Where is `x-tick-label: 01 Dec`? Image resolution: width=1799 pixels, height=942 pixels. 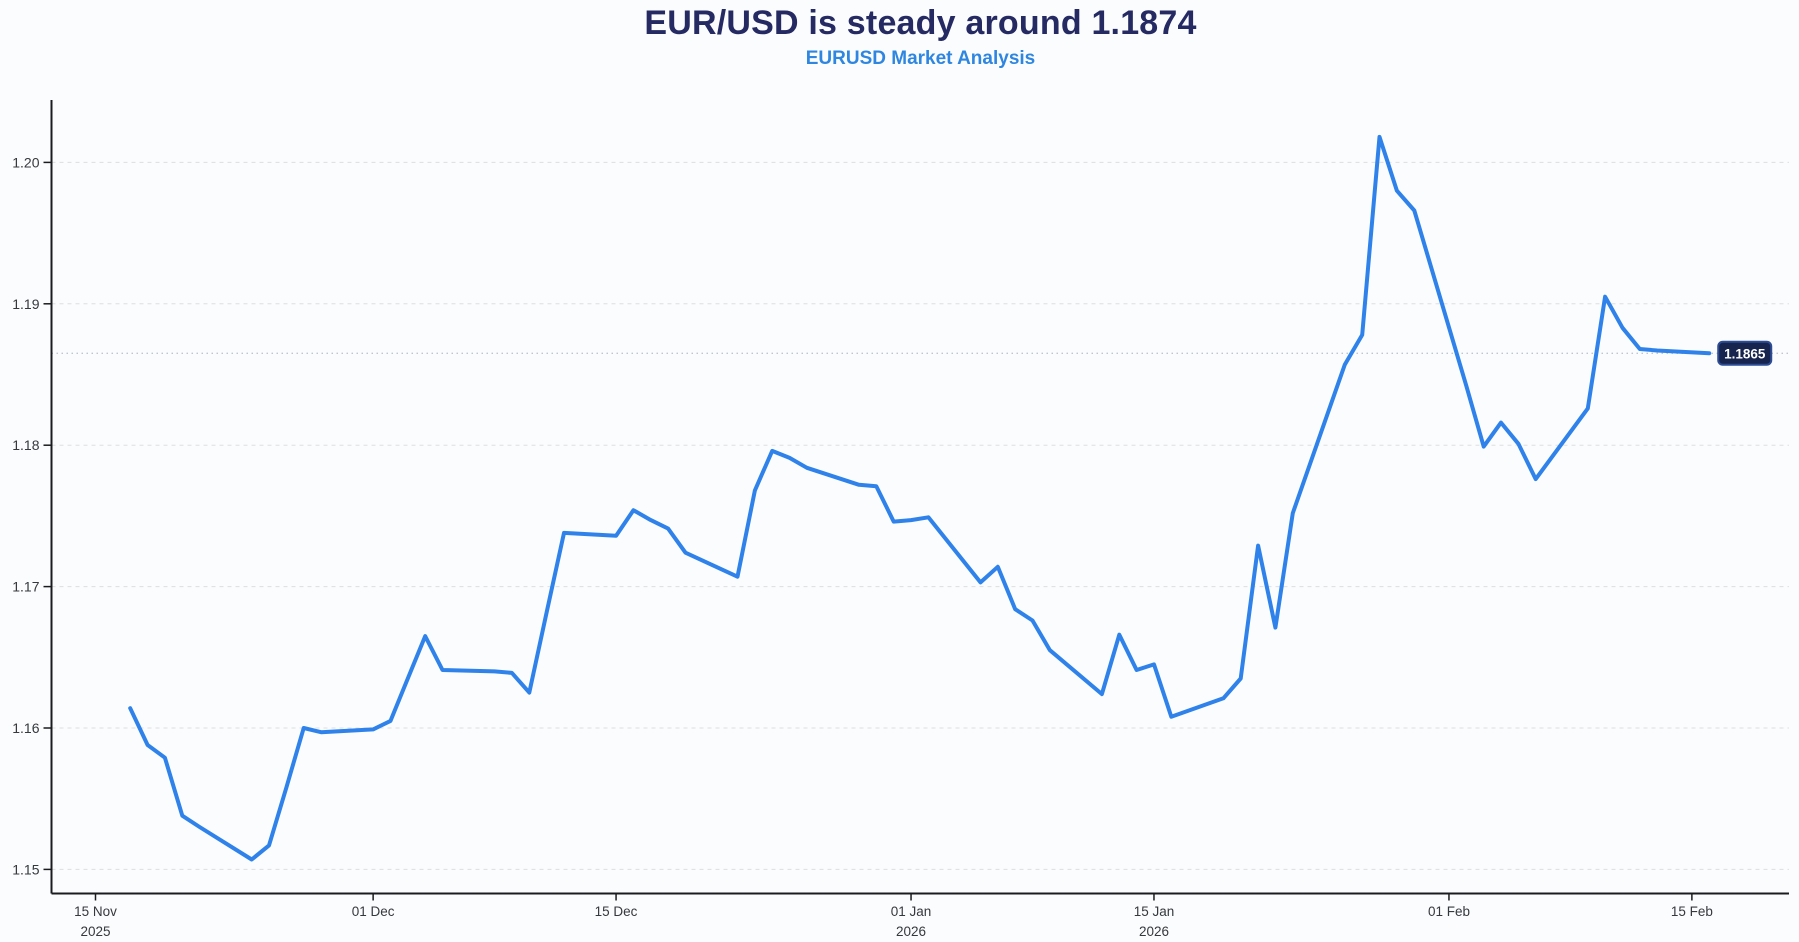
x-tick-label: 01 Dec is located at coordinates (373, 911).